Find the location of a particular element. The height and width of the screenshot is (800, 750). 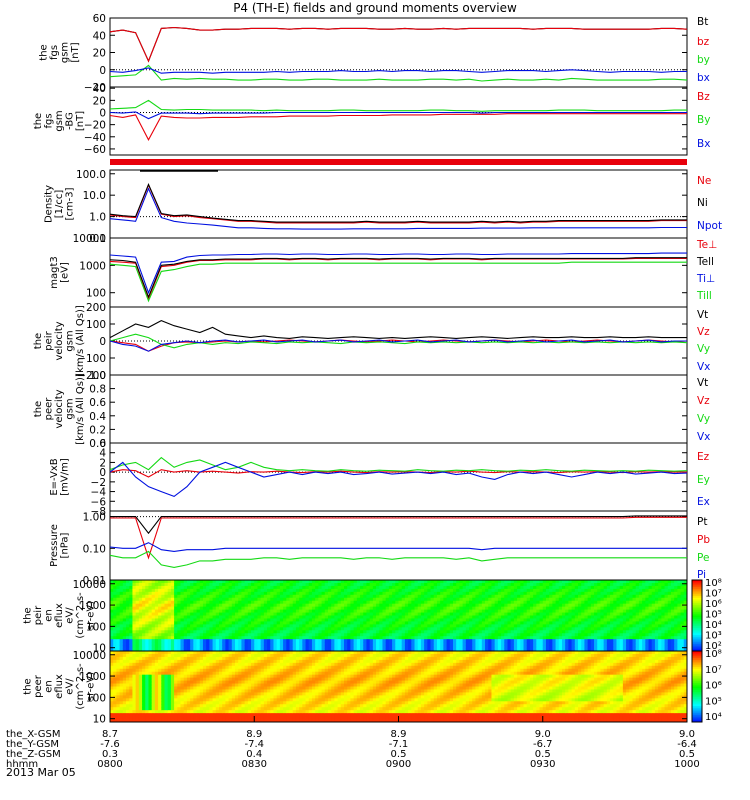

y-axis-label: (cm^2-s- is located at coordinates (80, 615).